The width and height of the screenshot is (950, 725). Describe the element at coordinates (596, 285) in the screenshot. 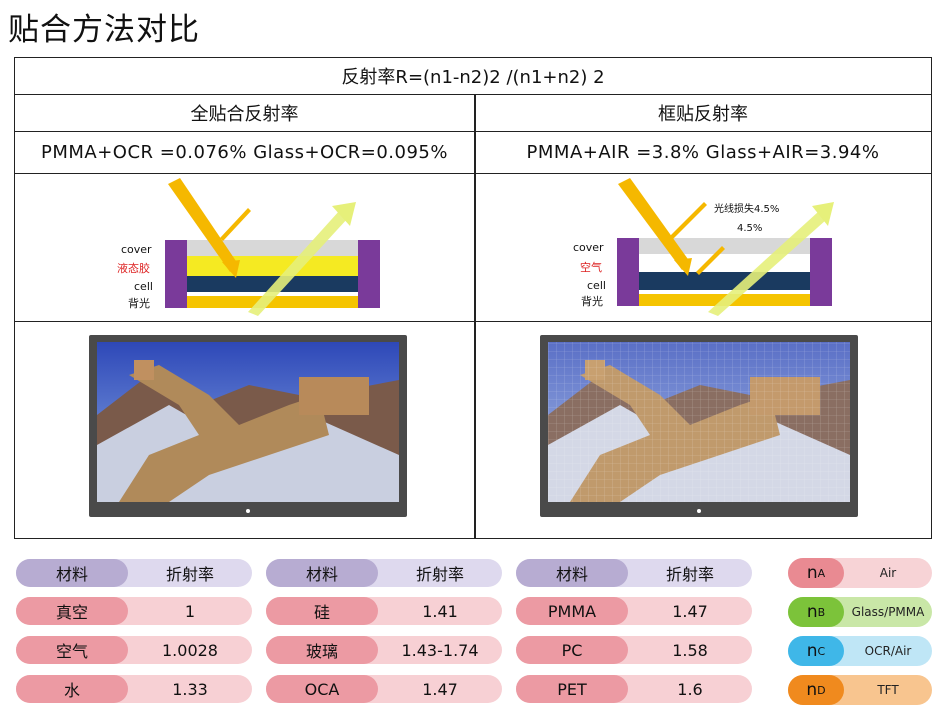

I see `right-layer-cell: cell` at that location.